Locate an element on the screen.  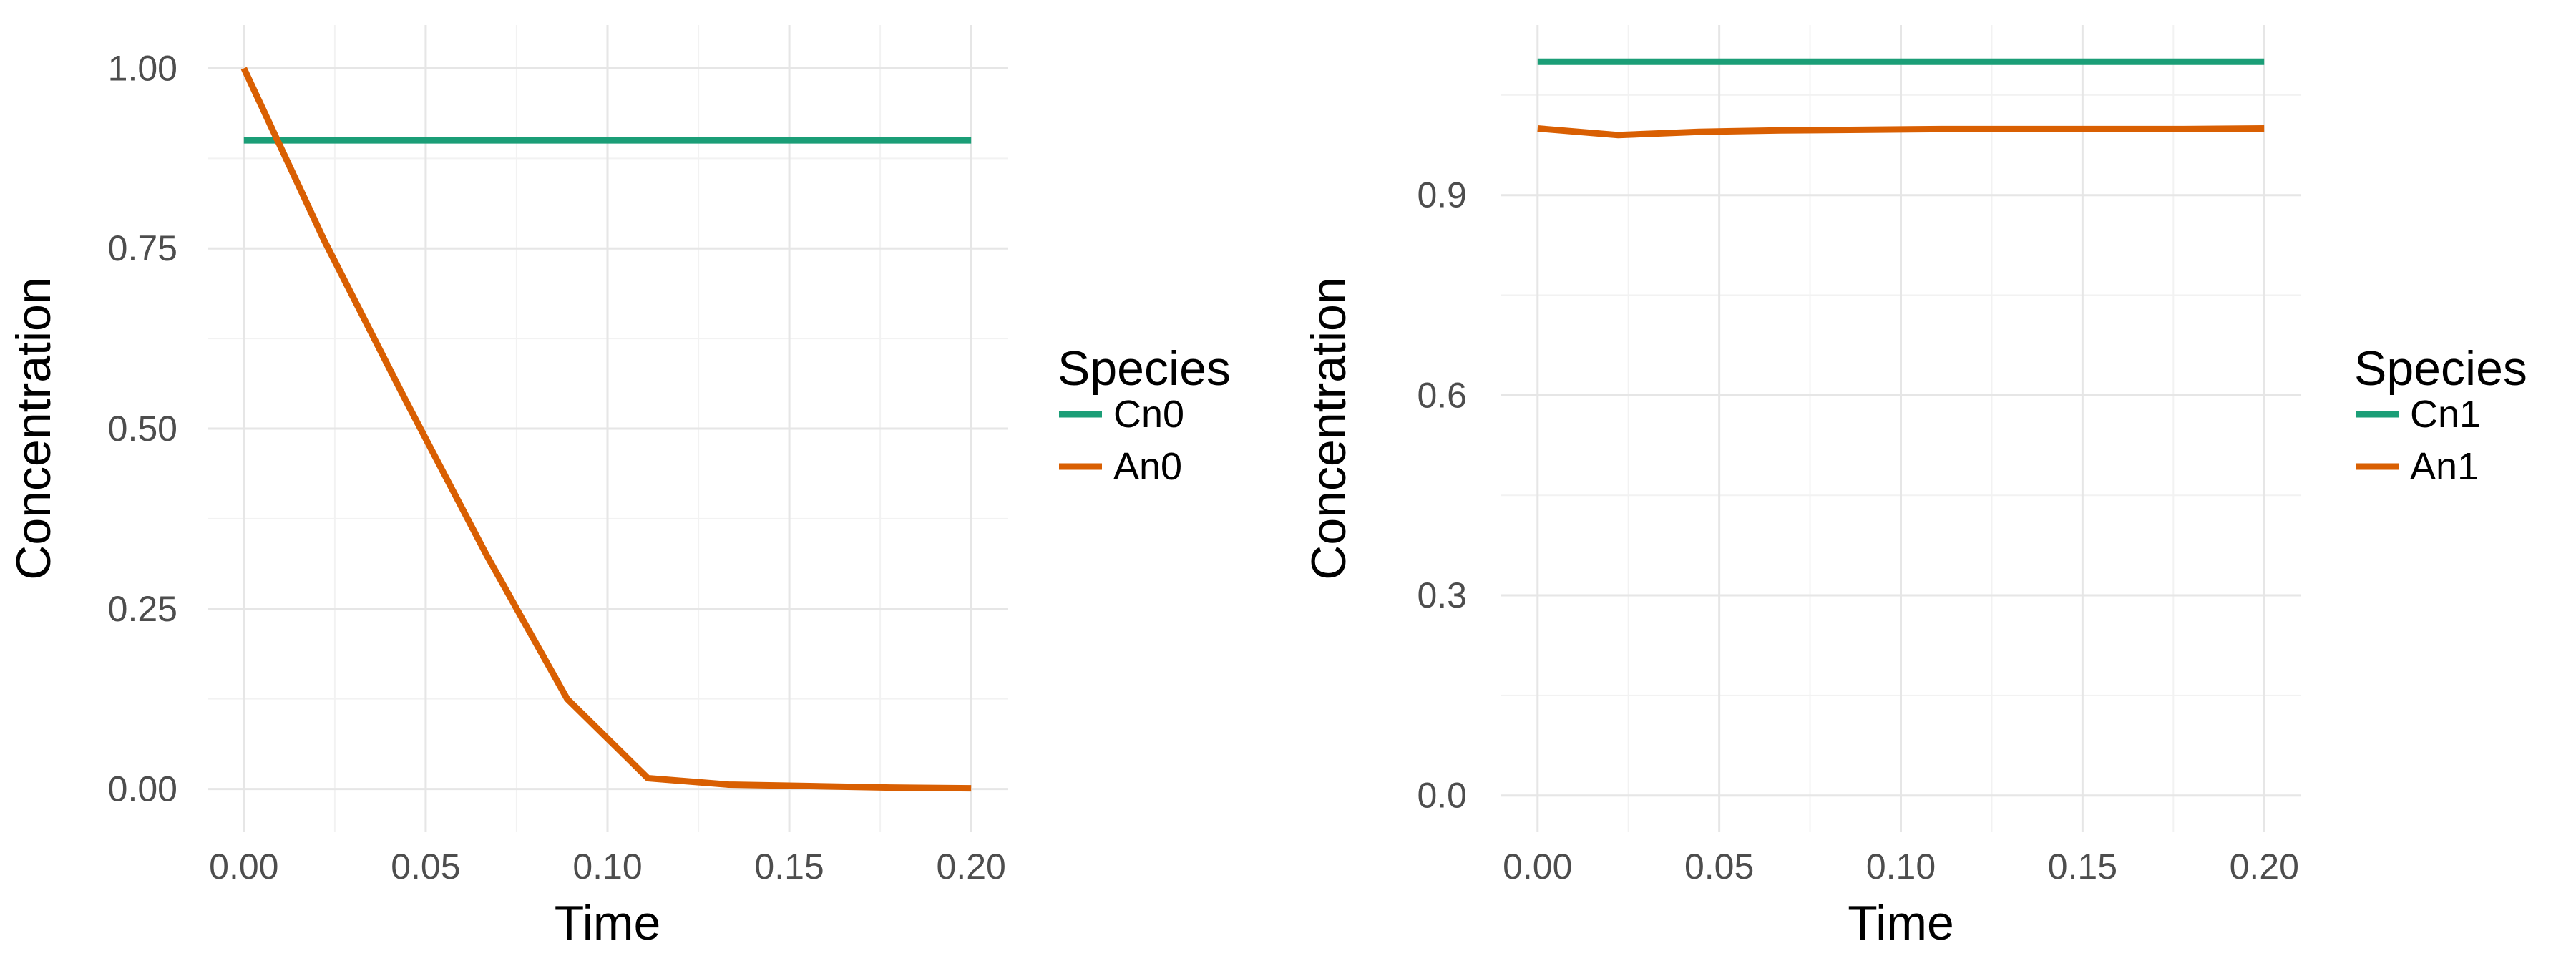
y-tick-label: 1.00 is located at coordinates (142, 68).